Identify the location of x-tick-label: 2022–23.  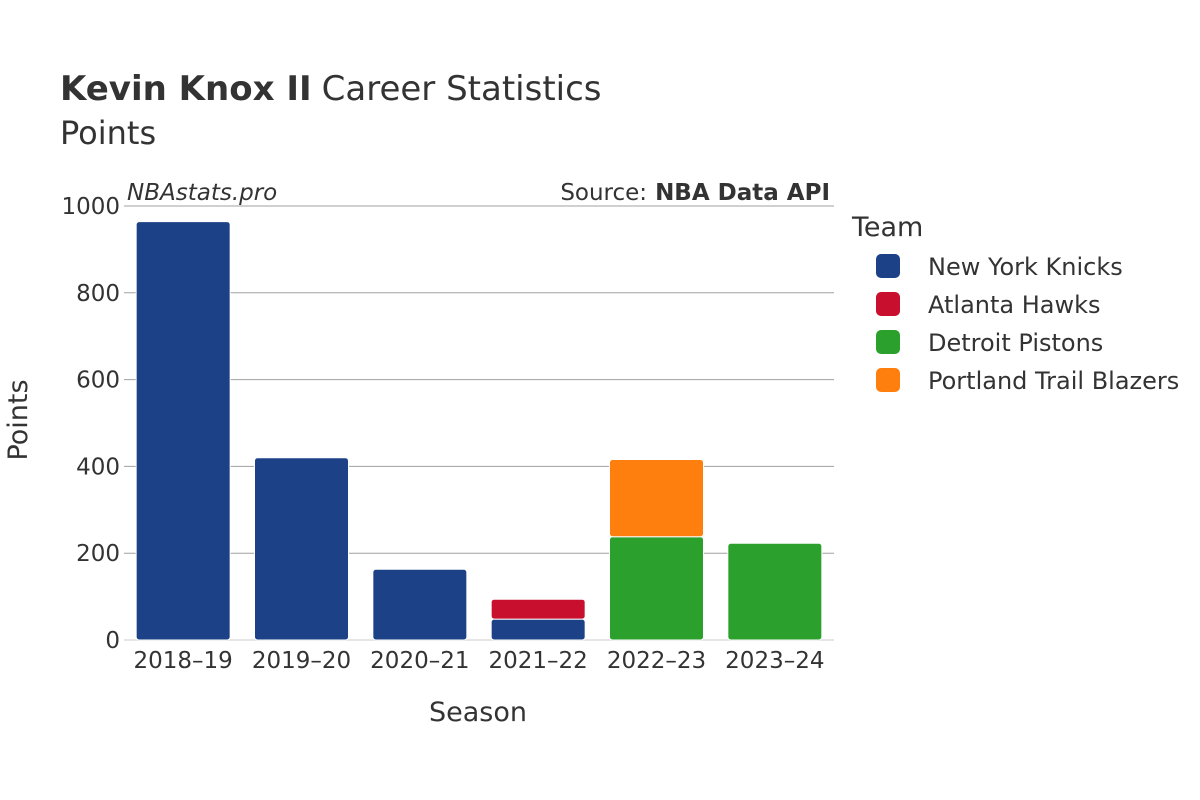
(656, 661).